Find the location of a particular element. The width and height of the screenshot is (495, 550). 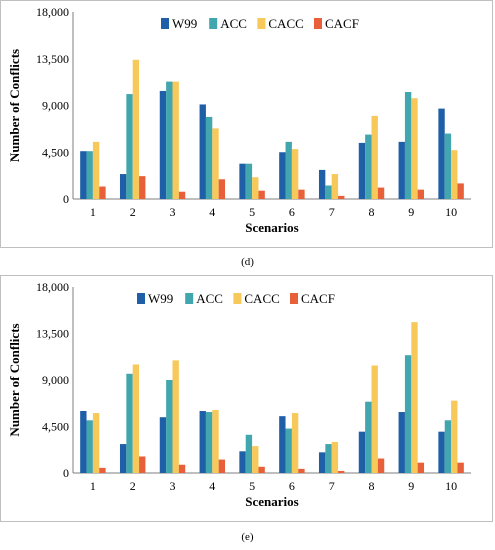

legend-label-acc: ACC is located at coordinates (209, 298).